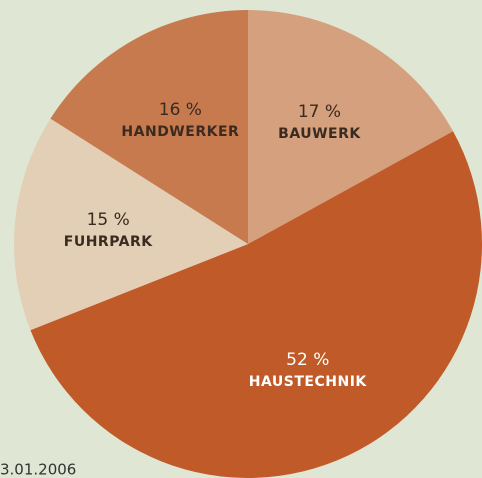  Describe the element at coordinates (180, 132) in the screenshot. I see `slice-label: HANDWERKER` at that location.